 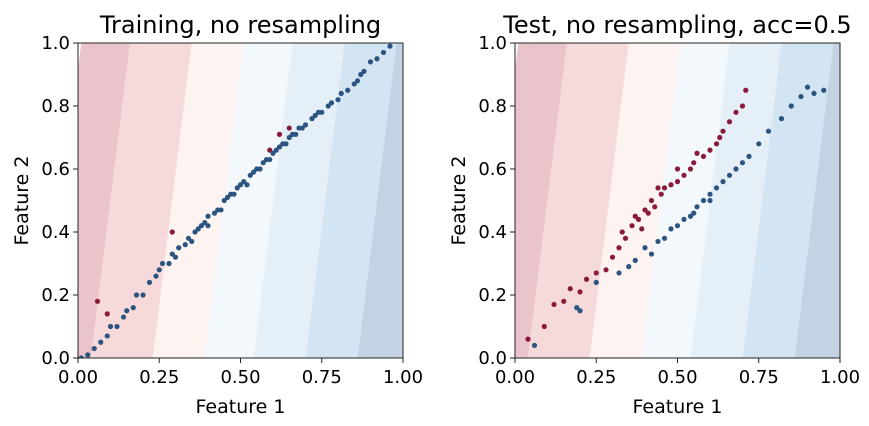 I want to click on y-tick-label: 1.0, so click(x=492, y=43).